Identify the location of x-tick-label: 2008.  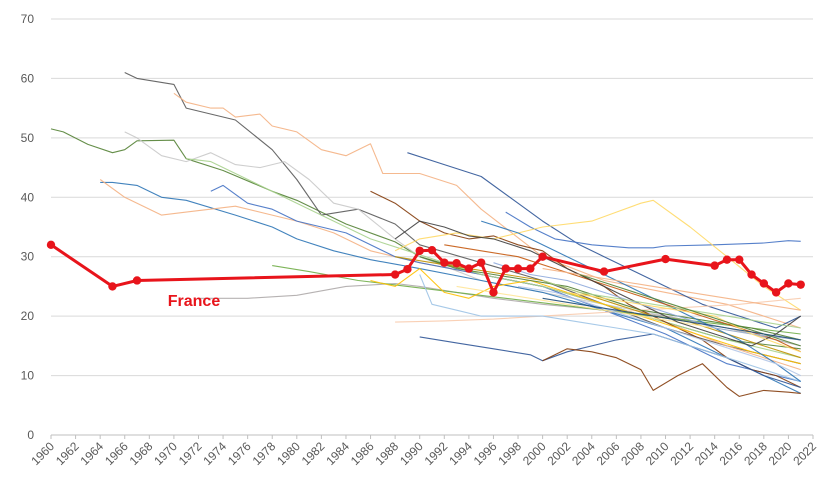
(632, 453).